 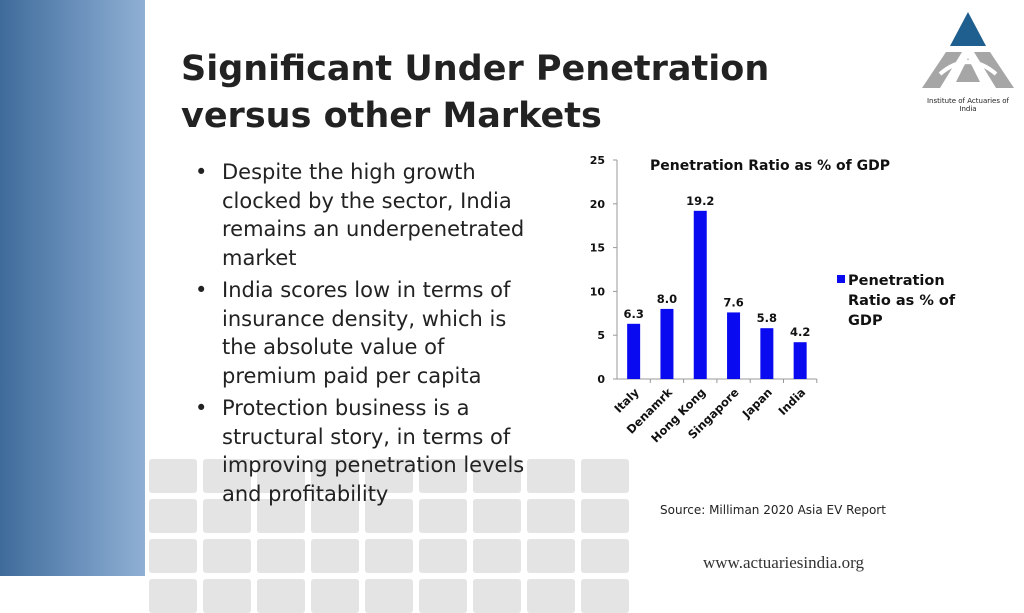 What do you see at coordinates (597, 160) in the screenshot?
I see `y-tick-label: 25` at bounding box center [597, 160].